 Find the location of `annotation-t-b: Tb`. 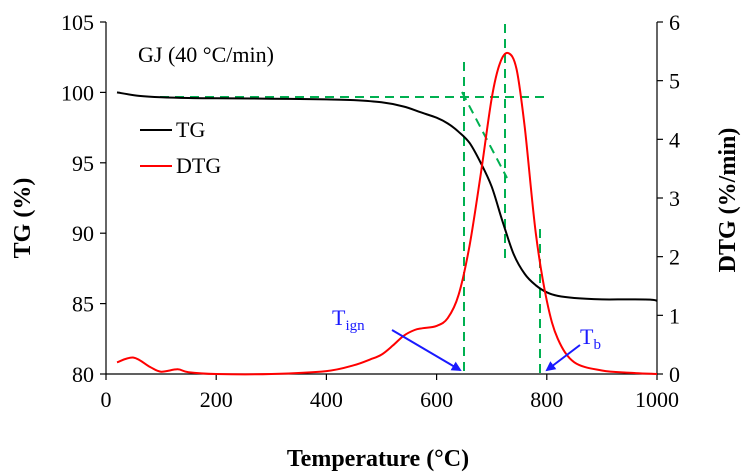

annotation-t-b: Tb is located at coordinates (573, 348).